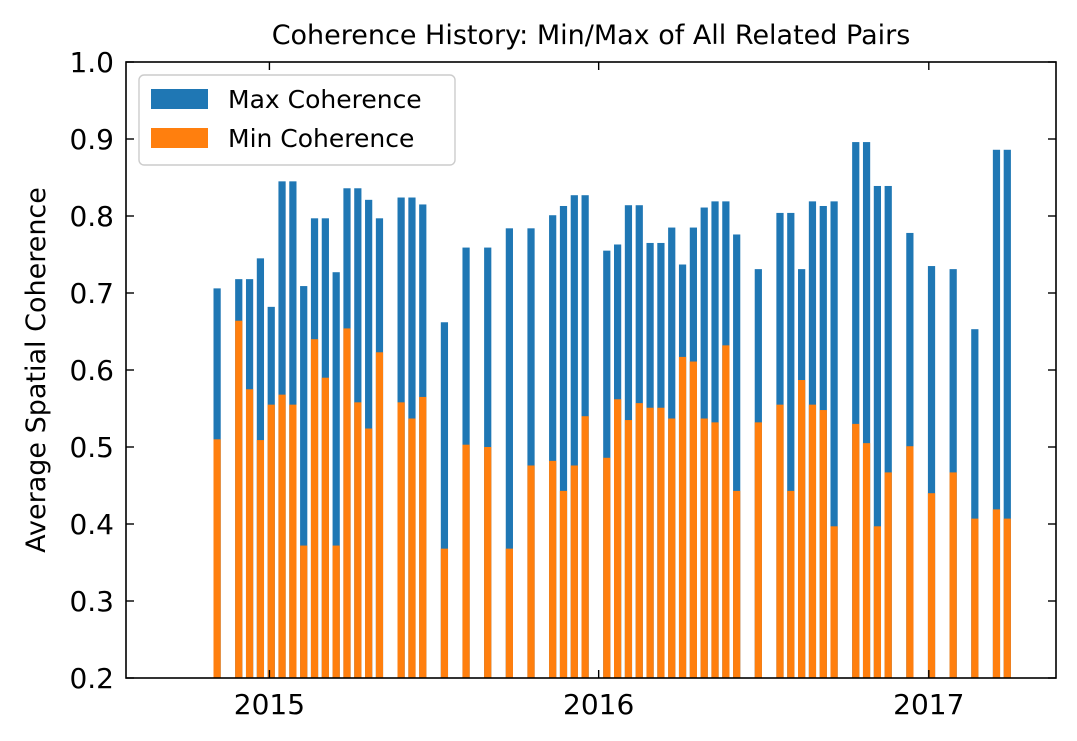  What do you see at coordinates (91, 447) in the screenshot?
I see `y-tick-label-3: 0.5` at bounding box center [91, 447].